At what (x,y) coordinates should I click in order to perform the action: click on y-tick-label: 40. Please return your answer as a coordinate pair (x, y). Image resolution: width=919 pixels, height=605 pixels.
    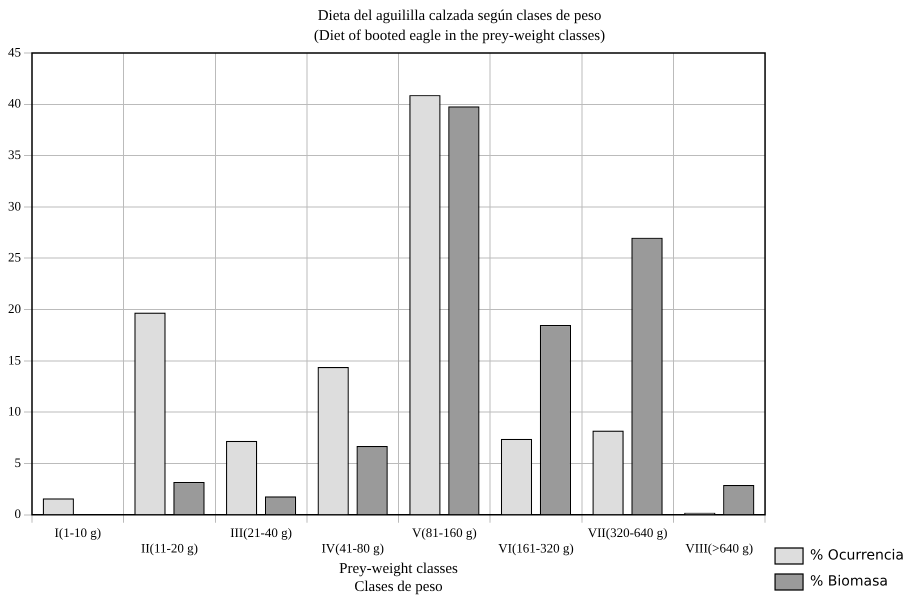
    Looking at the image, I should click on (14, 103).